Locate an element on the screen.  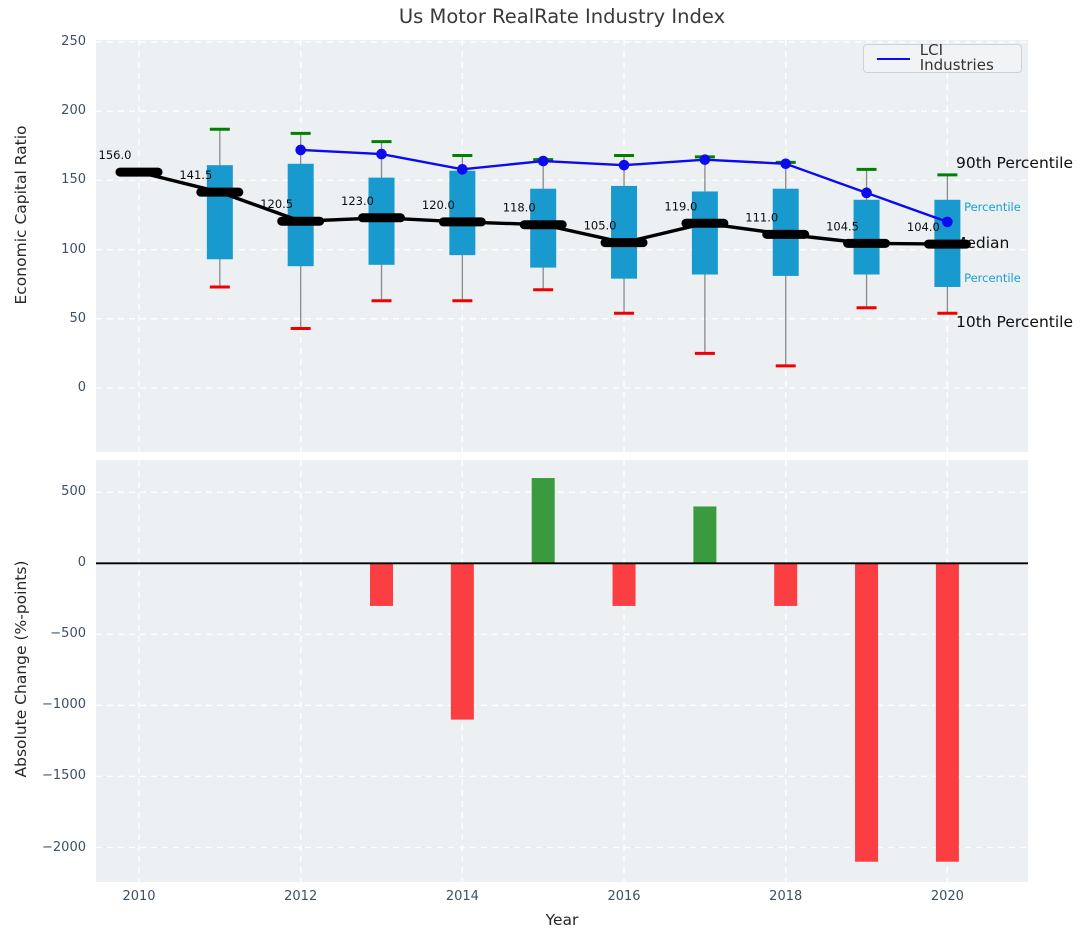
median-value-label: 141.5 is located at coordinates (195, 175).